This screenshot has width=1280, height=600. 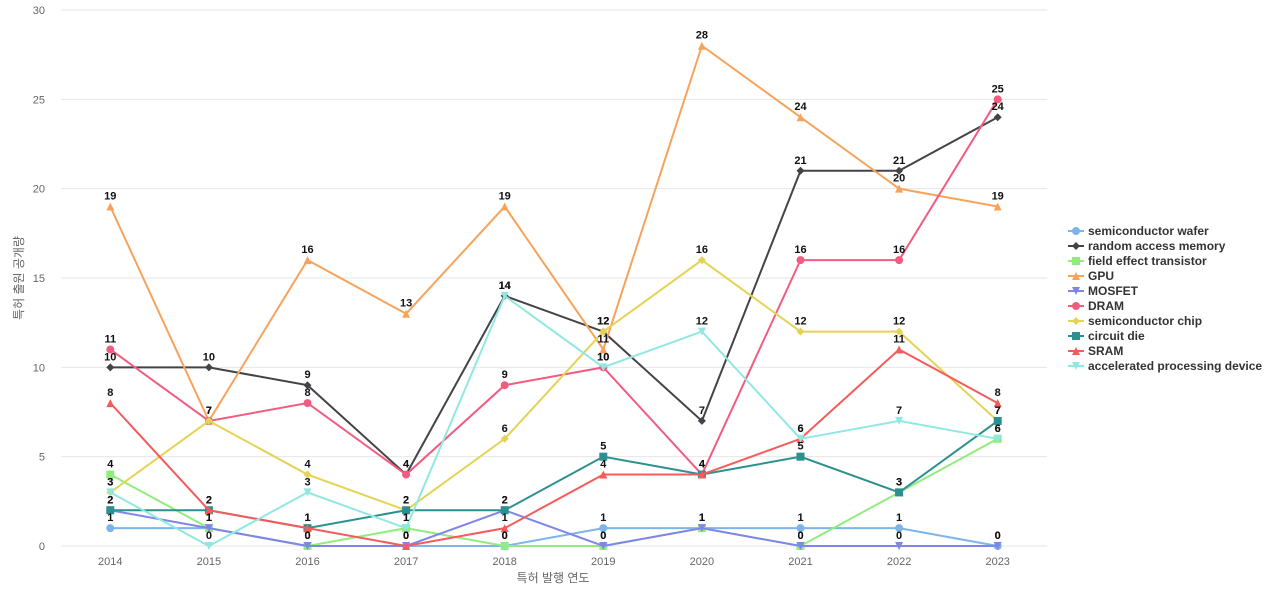 I want to click on legend-label: DRAM, so click(x=1106, y=306).